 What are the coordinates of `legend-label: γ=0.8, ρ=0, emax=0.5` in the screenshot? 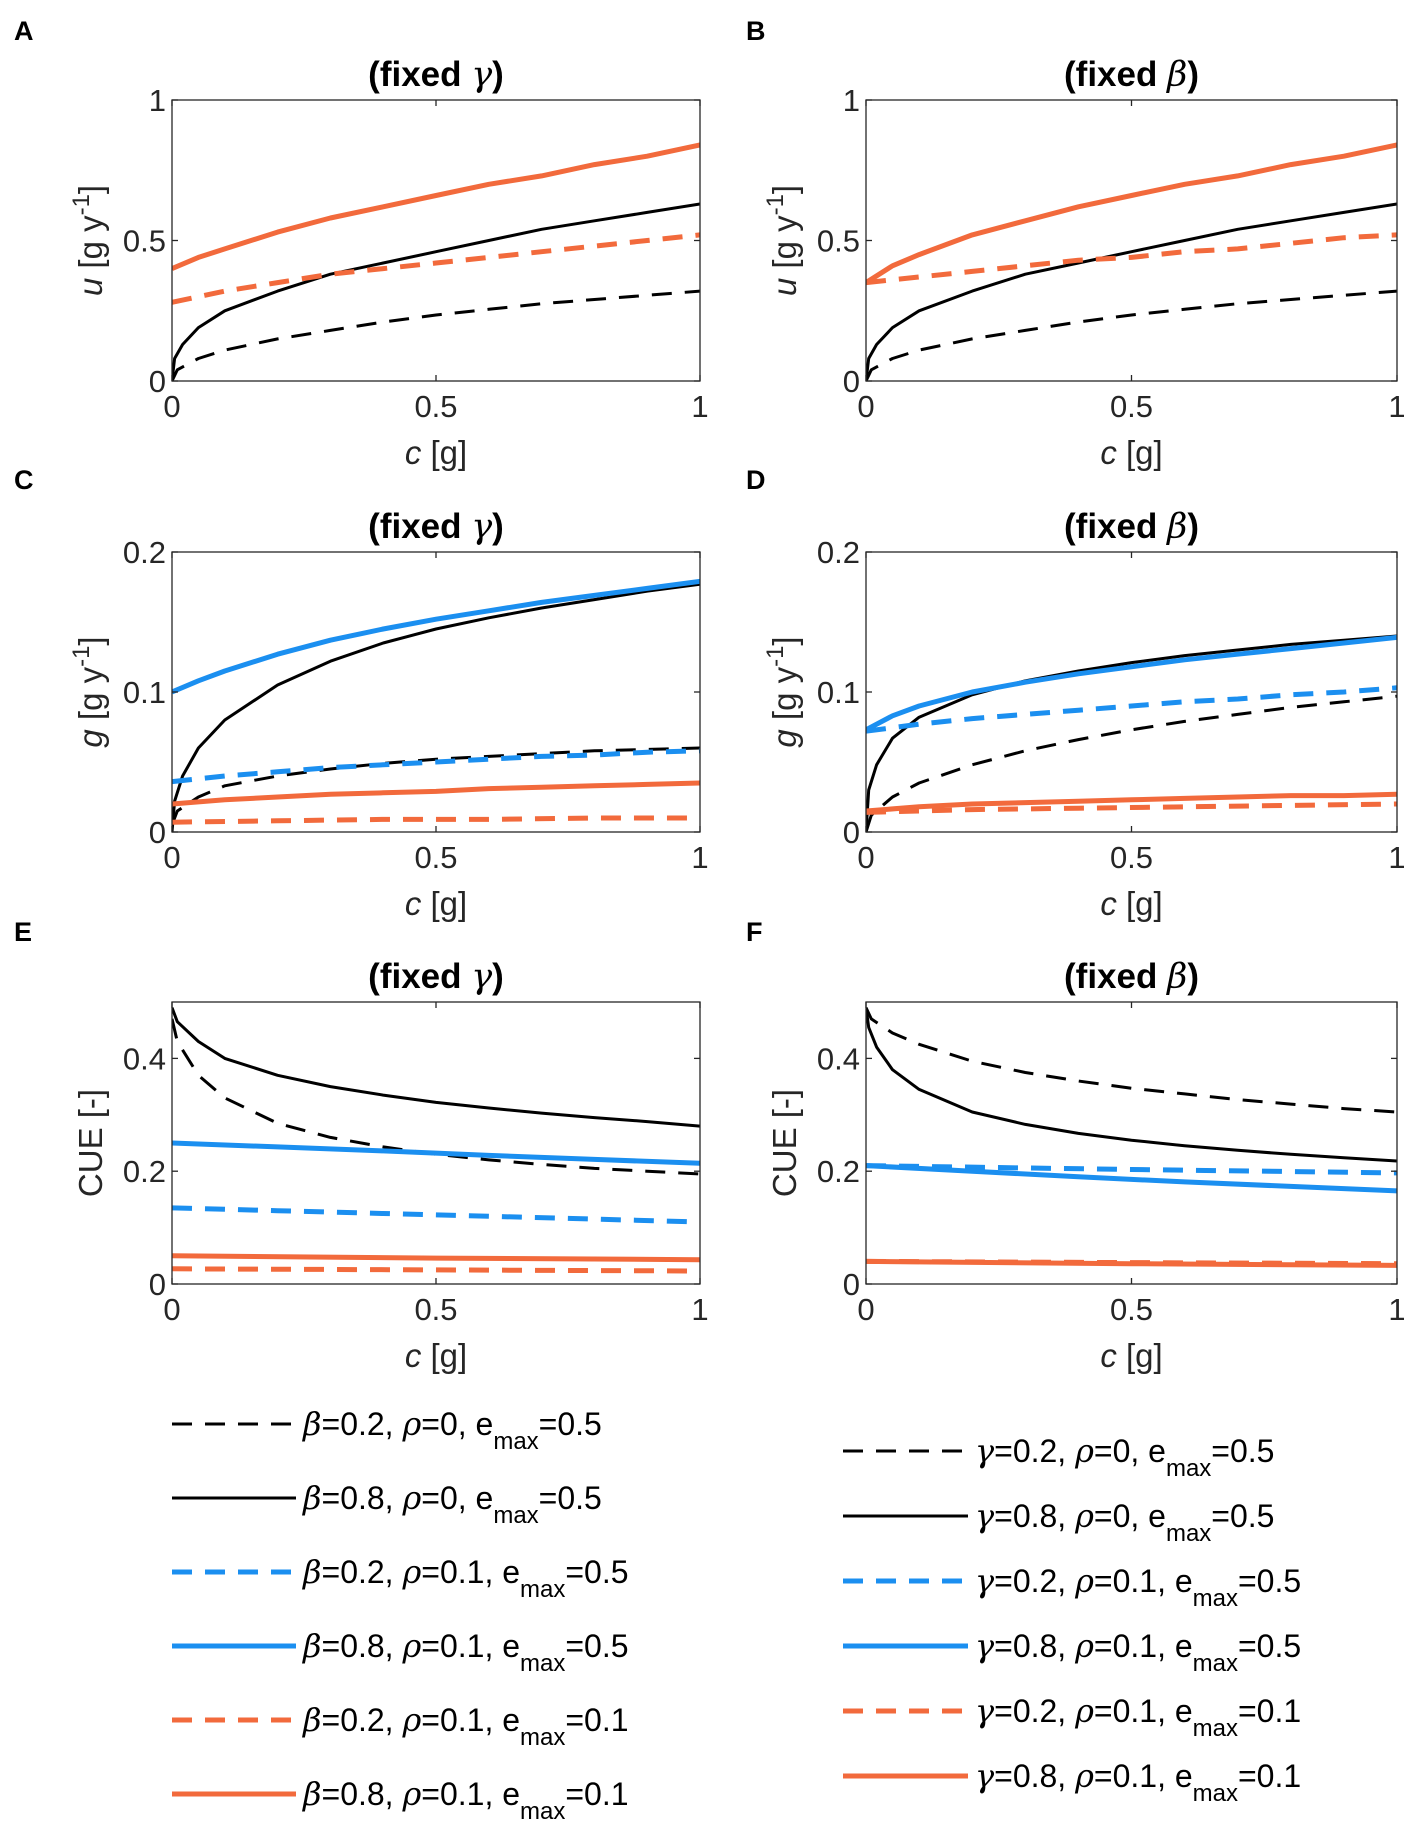 It's located at (1124, 1522).